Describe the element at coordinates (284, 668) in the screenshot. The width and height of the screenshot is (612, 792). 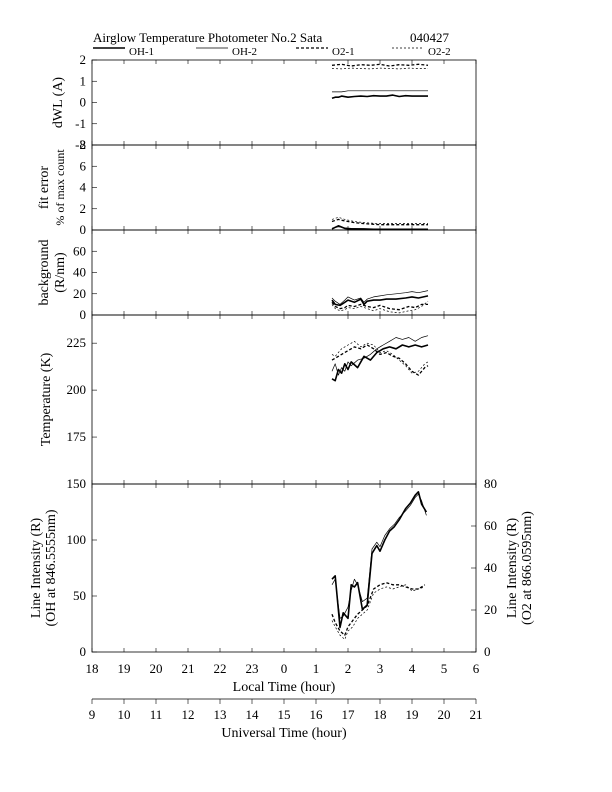
I see `local-time-tick-label: 0` at that location.